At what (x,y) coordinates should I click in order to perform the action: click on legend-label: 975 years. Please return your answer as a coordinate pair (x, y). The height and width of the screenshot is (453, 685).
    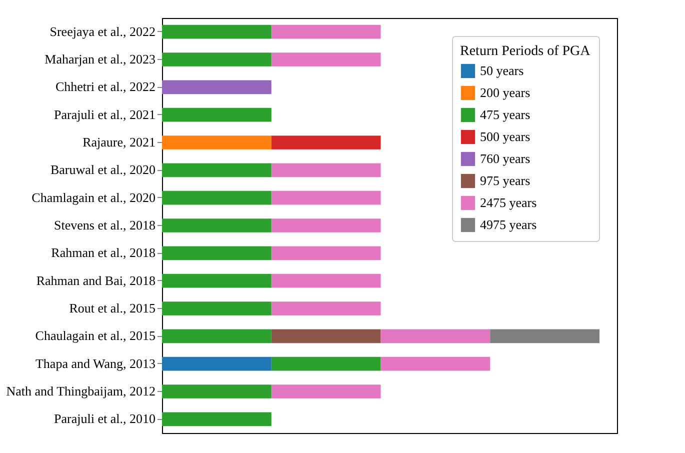
    Looking at the image, I should click on (505, 180).